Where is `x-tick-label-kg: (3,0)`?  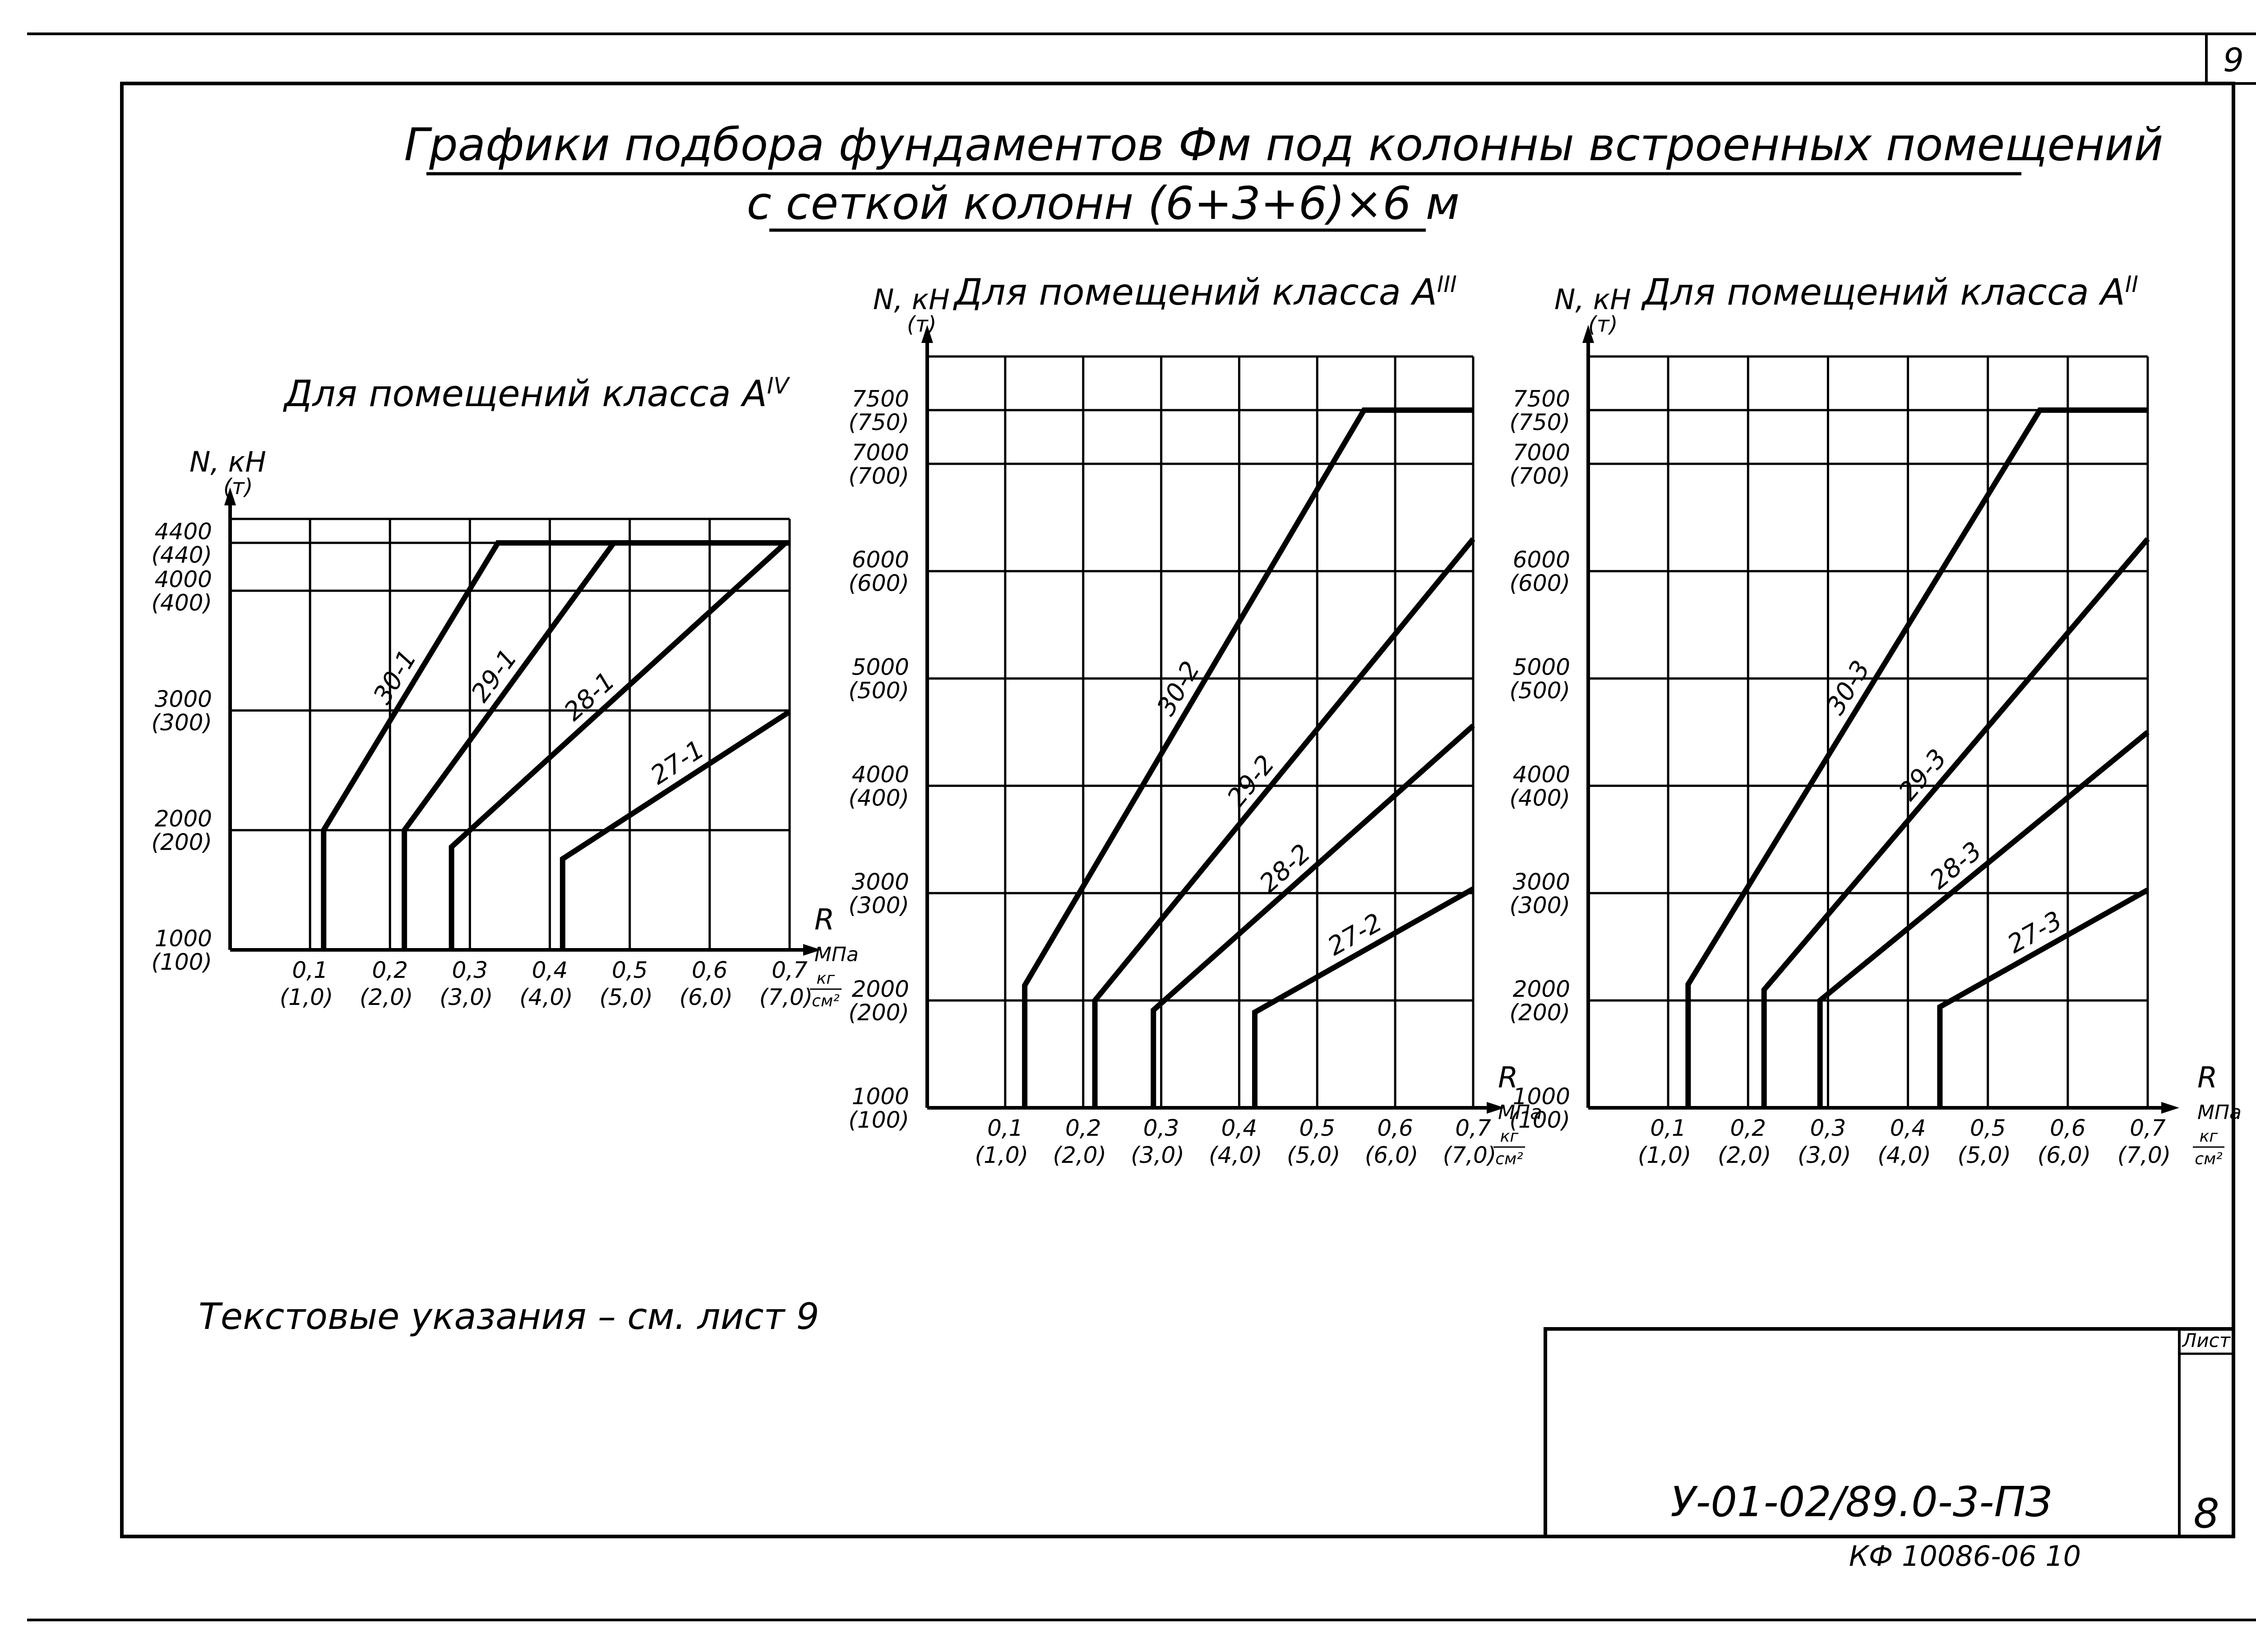 x-tick-label-kg: (3,0) is located at coordinates (466, 997).